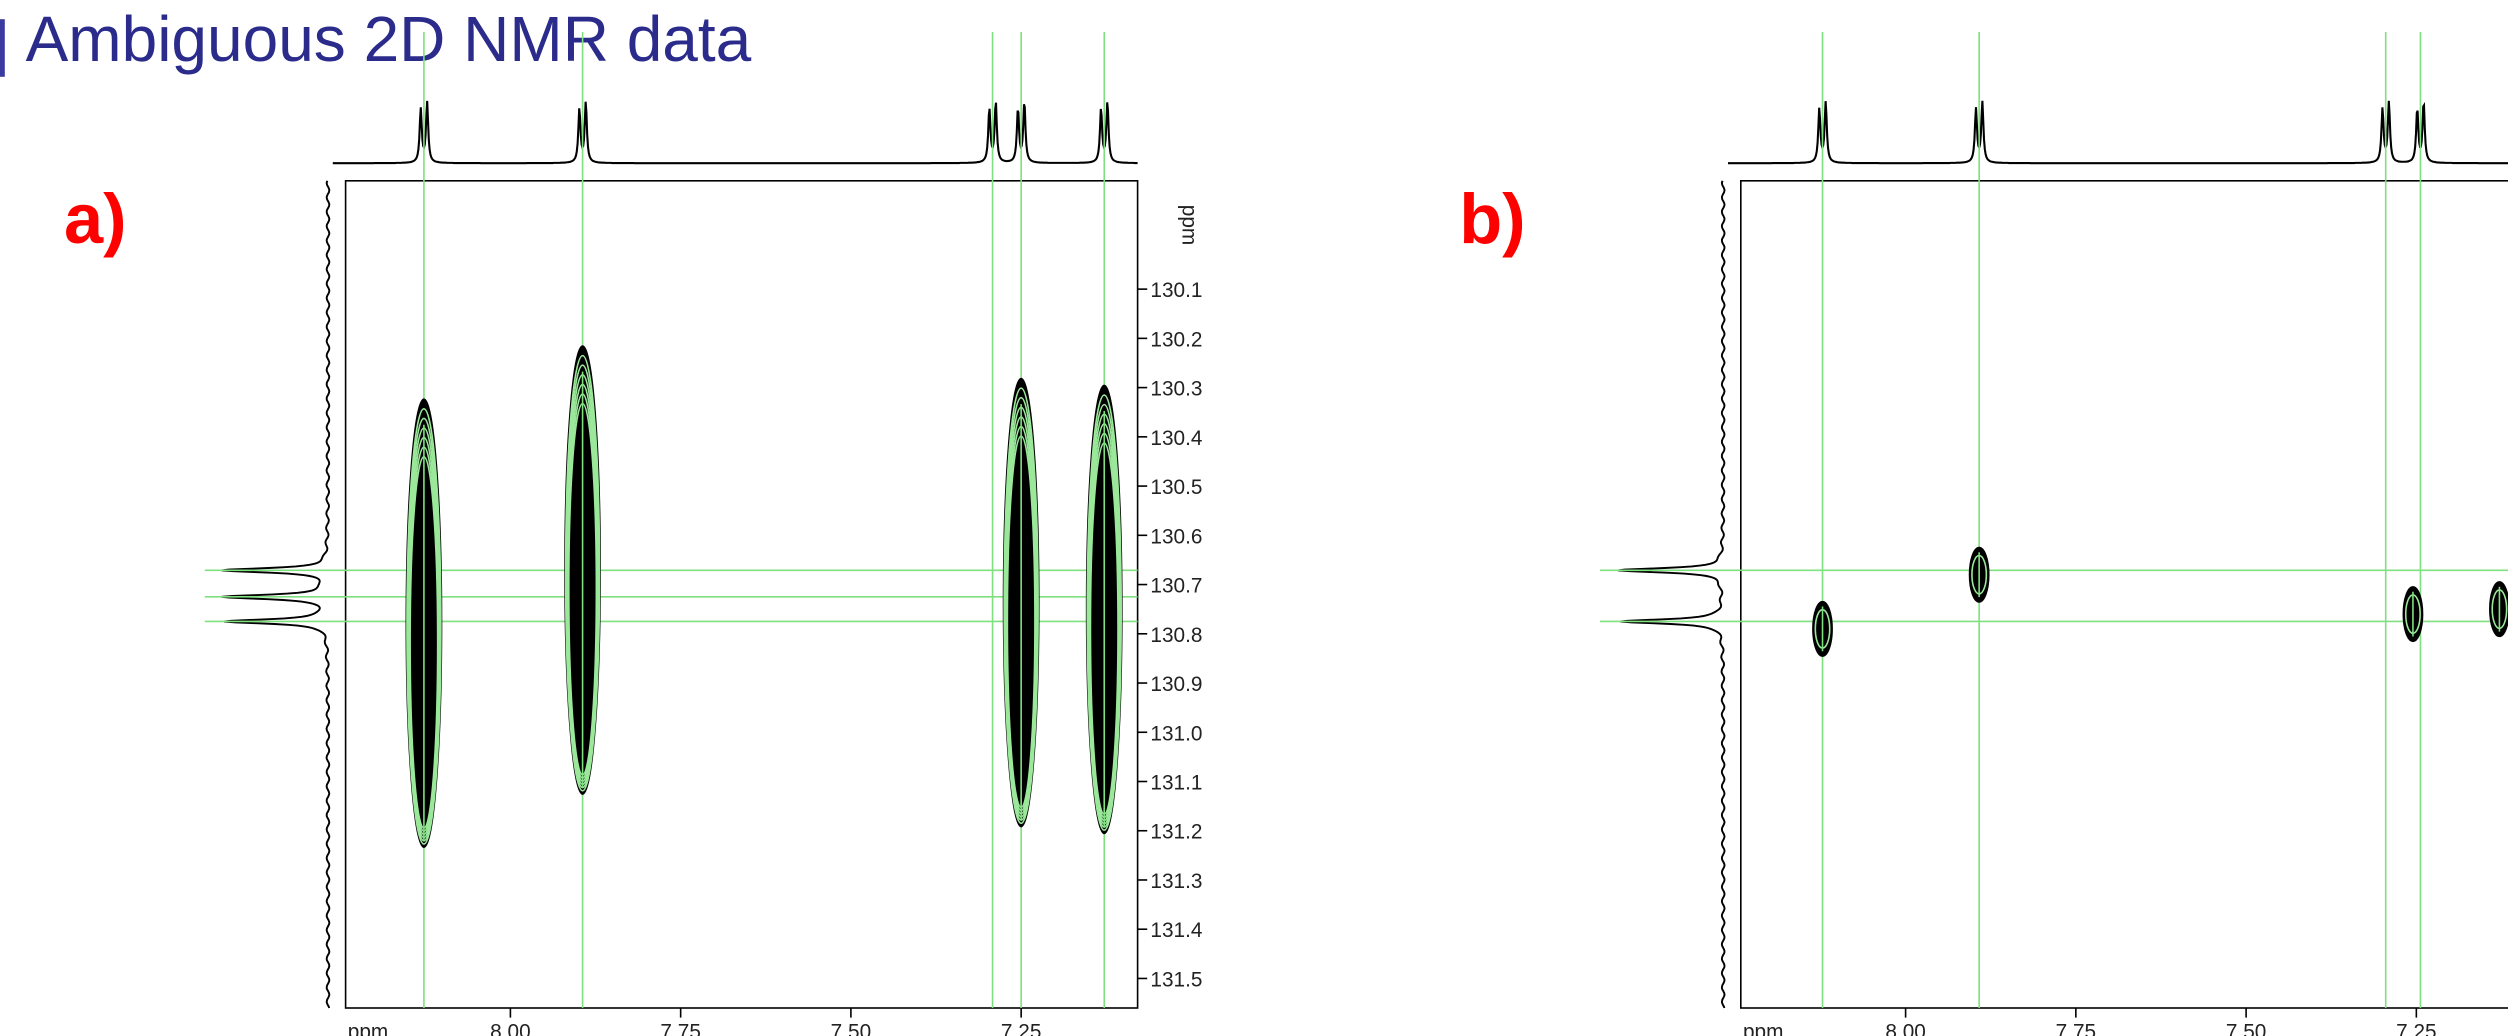  Describe the element at coordinates (1188, 225) in the screenshot. I see `y-axis-label: ppm` at that location.